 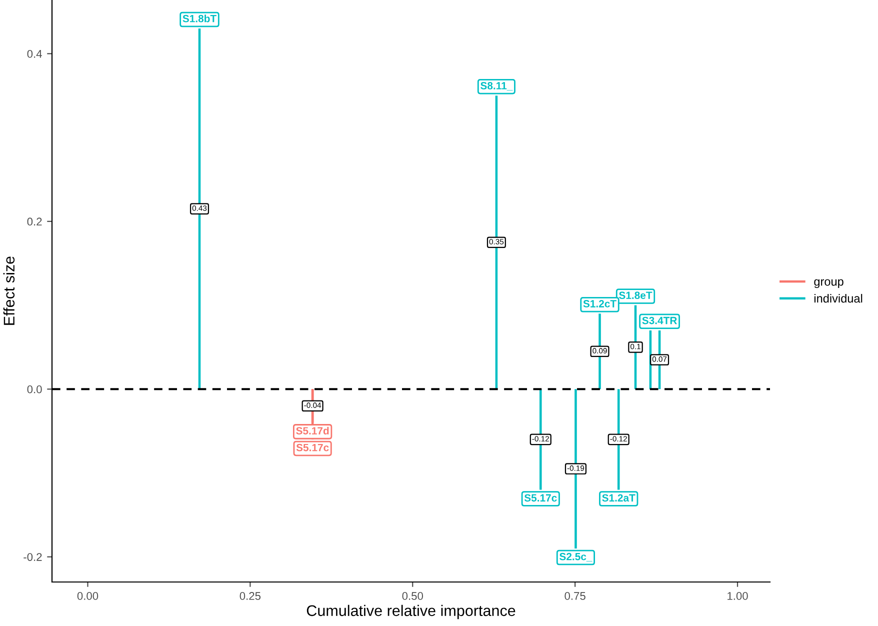 I want to click on annotation: S2.5c_, so click(x=576, y=557).